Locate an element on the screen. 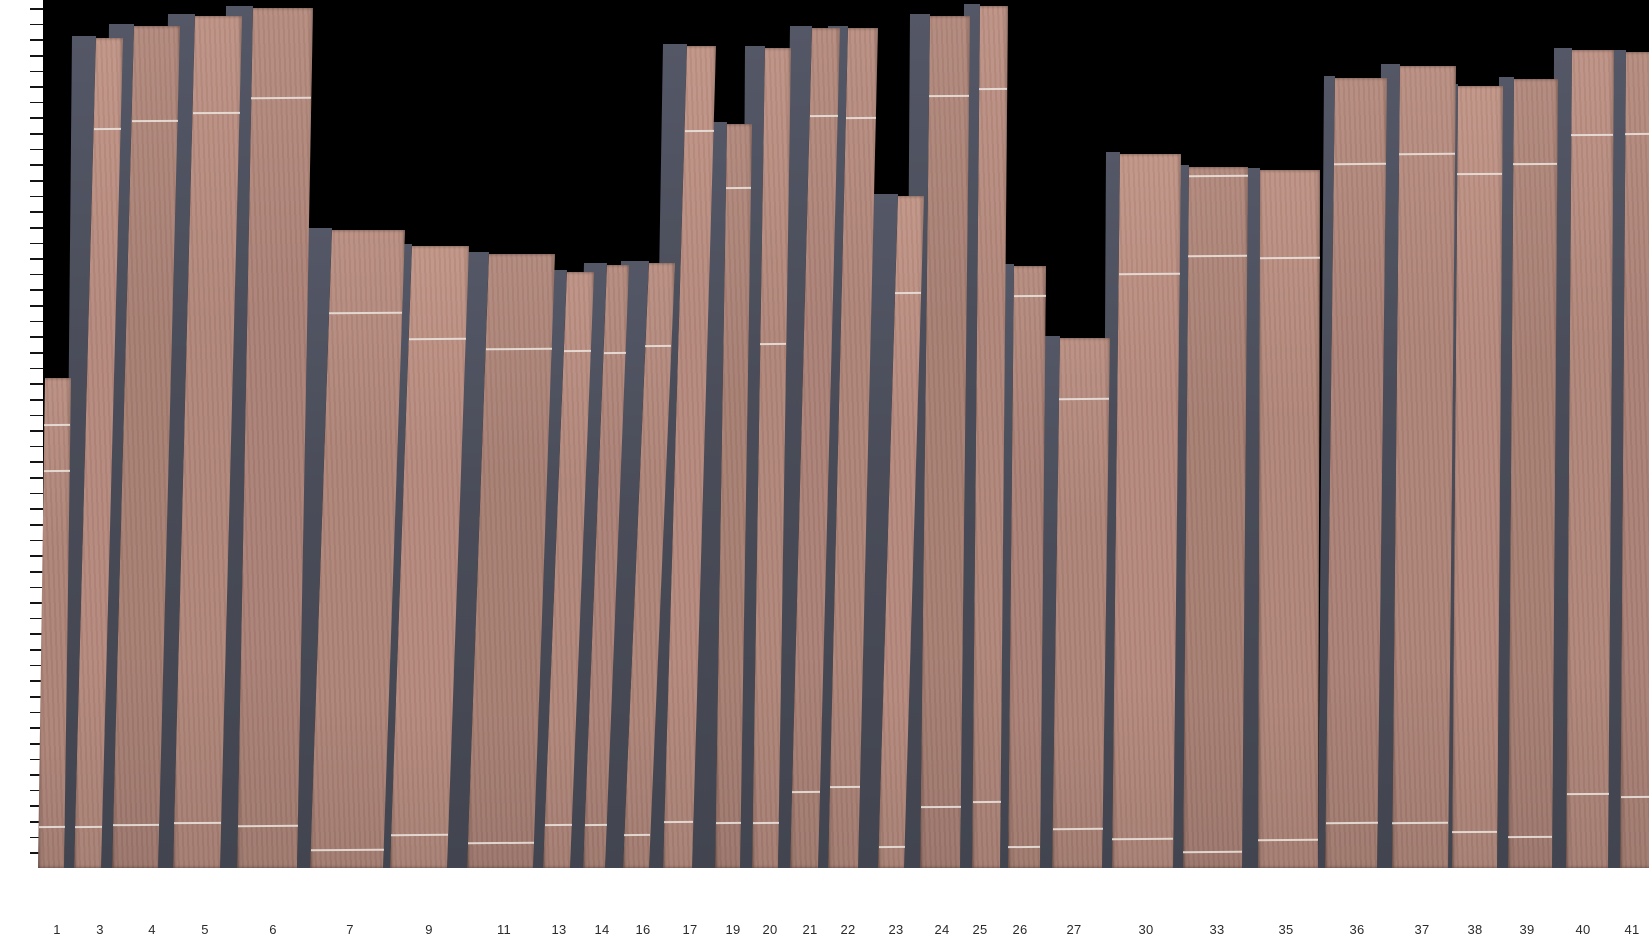  sheet-number-label: 19 is located at coordinates (733, 929).